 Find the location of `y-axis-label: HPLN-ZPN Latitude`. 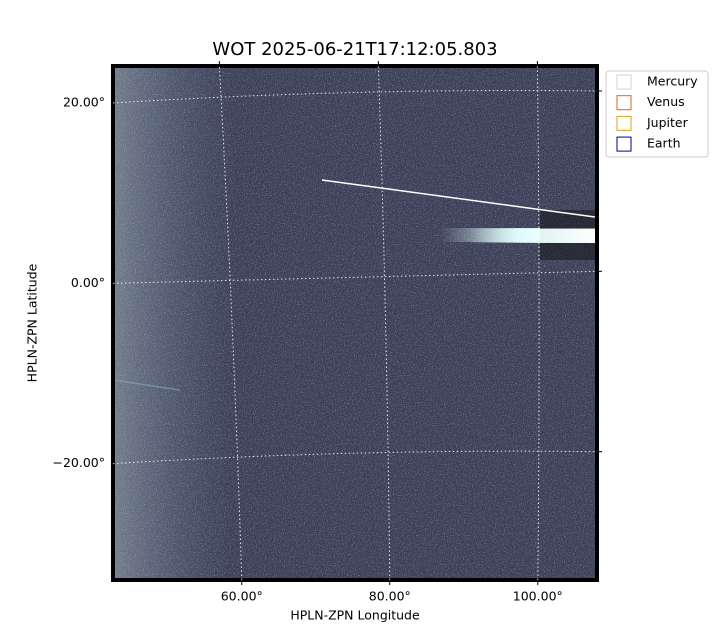

y-axis-label: HPLN-ZPN Latitude is located at coordinates (32, 322).